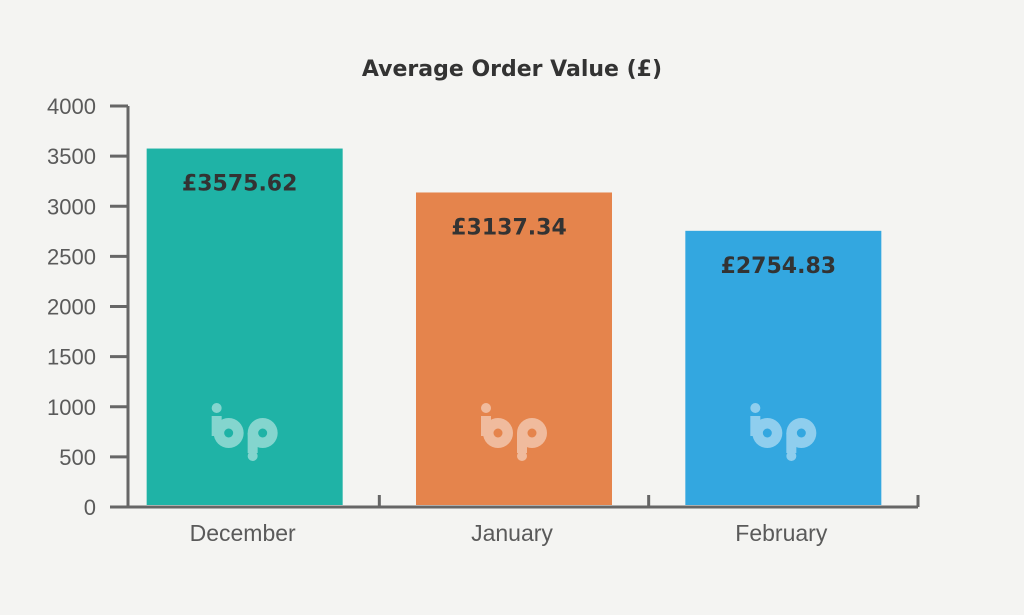 The width and height of the screenshot is (1024, 615). Describe the element at coordinates (779, 266) in the screenshot. I see `bar-value-label: £2754.83` at that location.